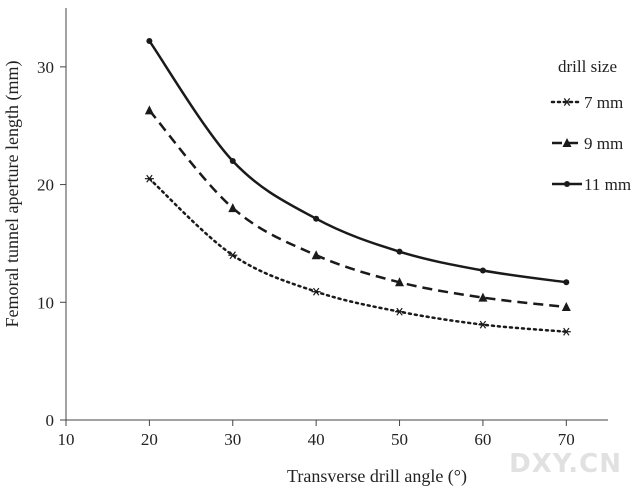 This screenshot has width=640, height=491. What do you see at coordinates (607, 184) in the screenshot?
I see `legend-label: 11 mm` at bounding box center [607, 184].